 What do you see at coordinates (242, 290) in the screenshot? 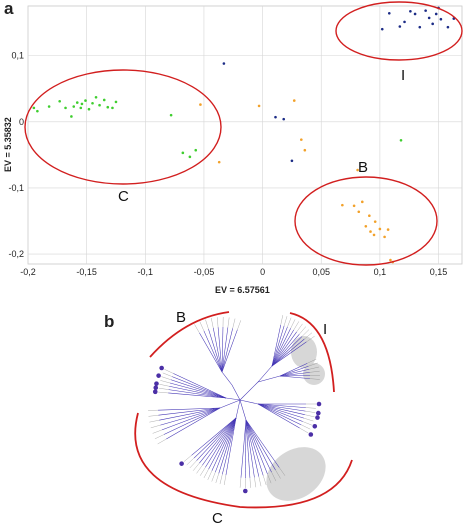
I see `x-axis-title: EV = 6.57561` at bounding box center [242, 290].